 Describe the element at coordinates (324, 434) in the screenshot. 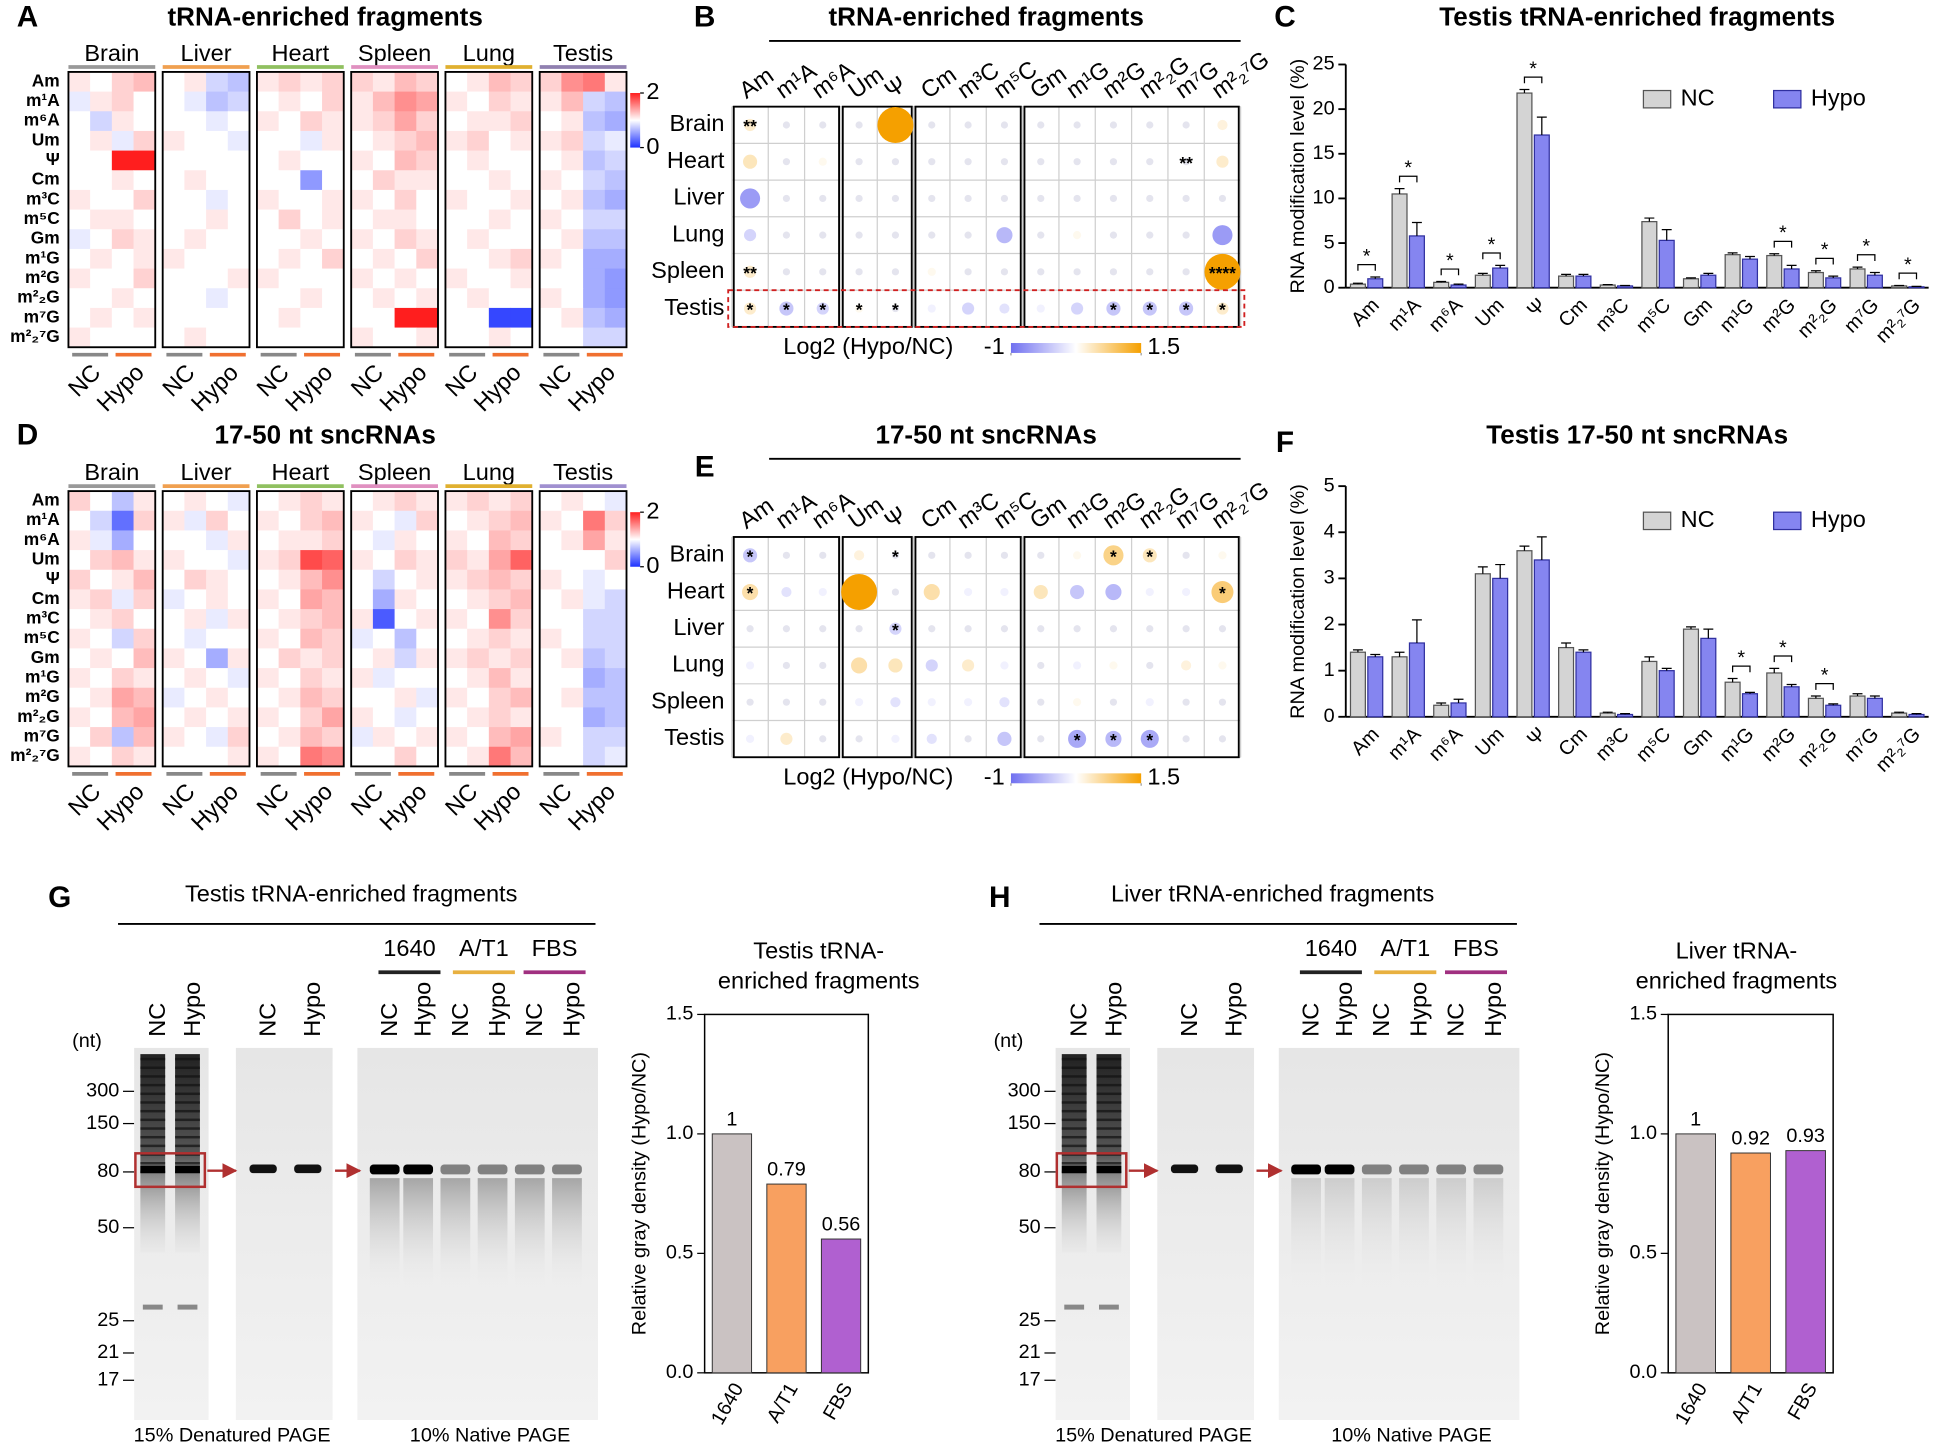

I see `panel-title: 17-50 nt sncRNAs` at that location.